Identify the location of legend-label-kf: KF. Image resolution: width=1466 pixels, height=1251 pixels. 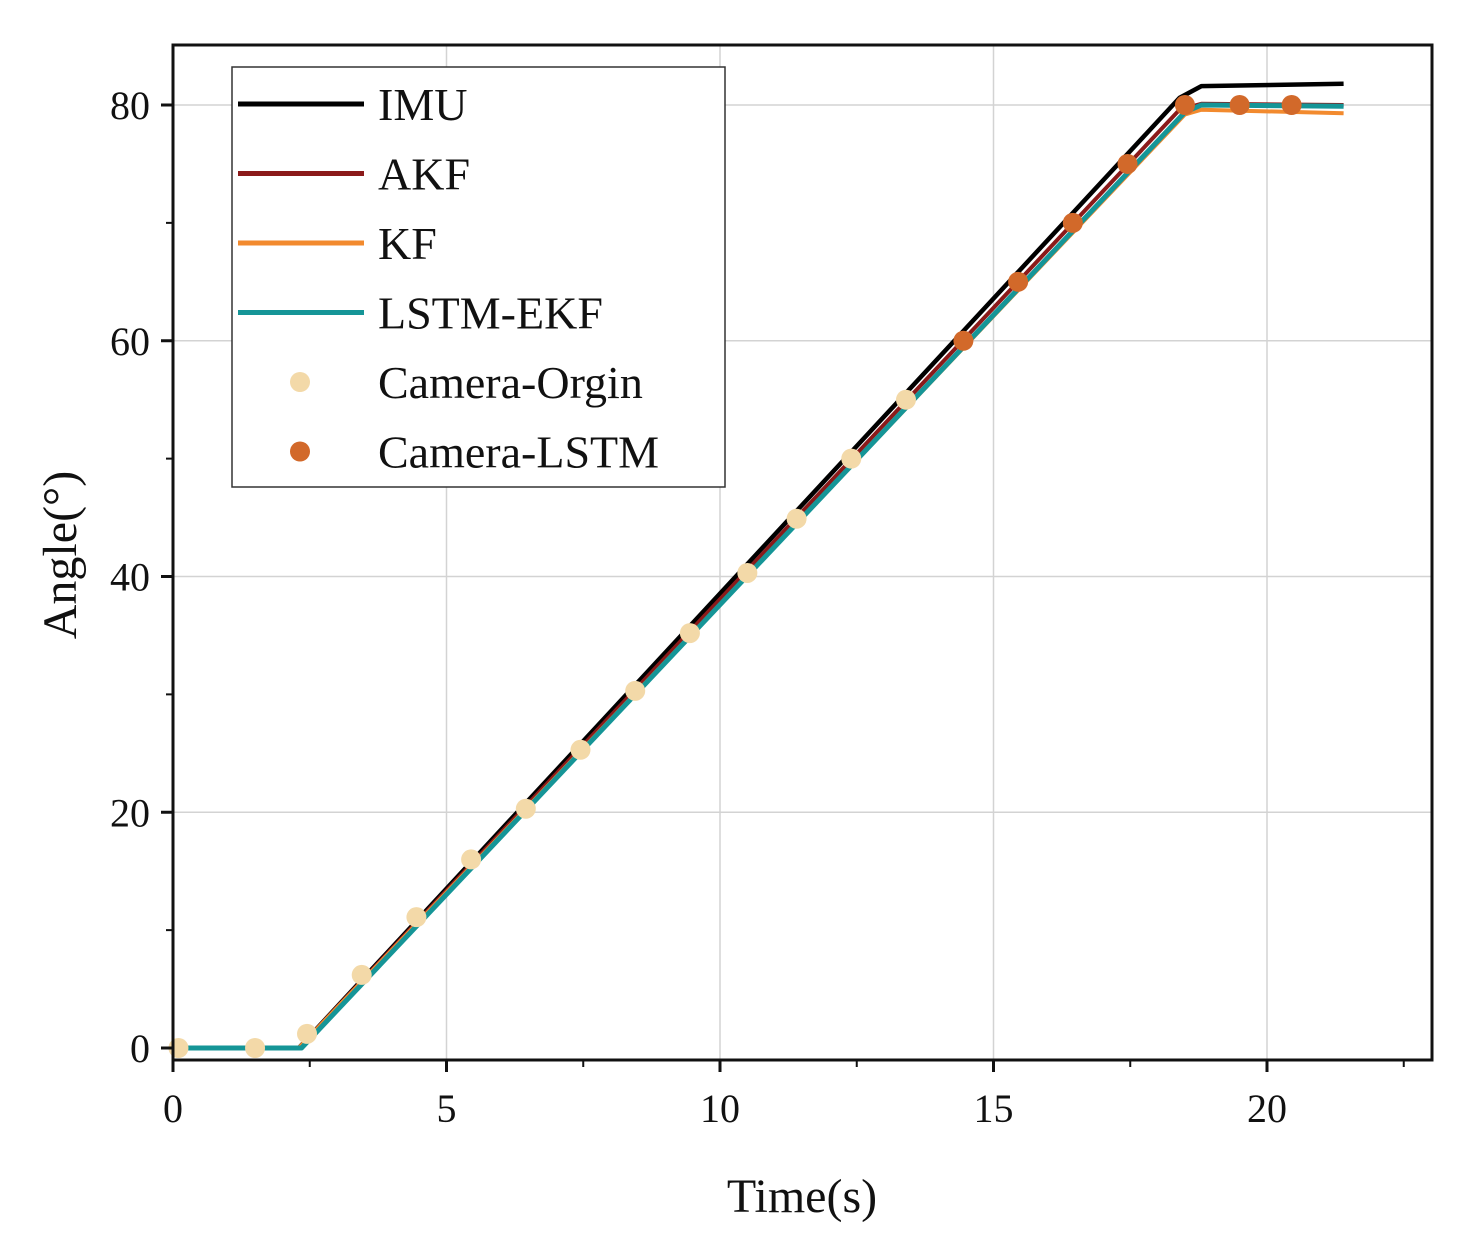
(407, 243).